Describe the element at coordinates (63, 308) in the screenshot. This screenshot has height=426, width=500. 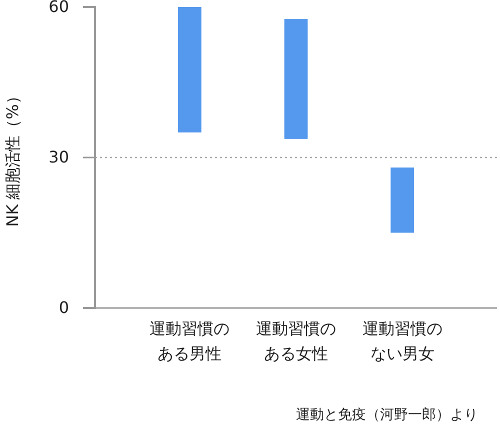
I see `y-tick-label: 0` at that location.